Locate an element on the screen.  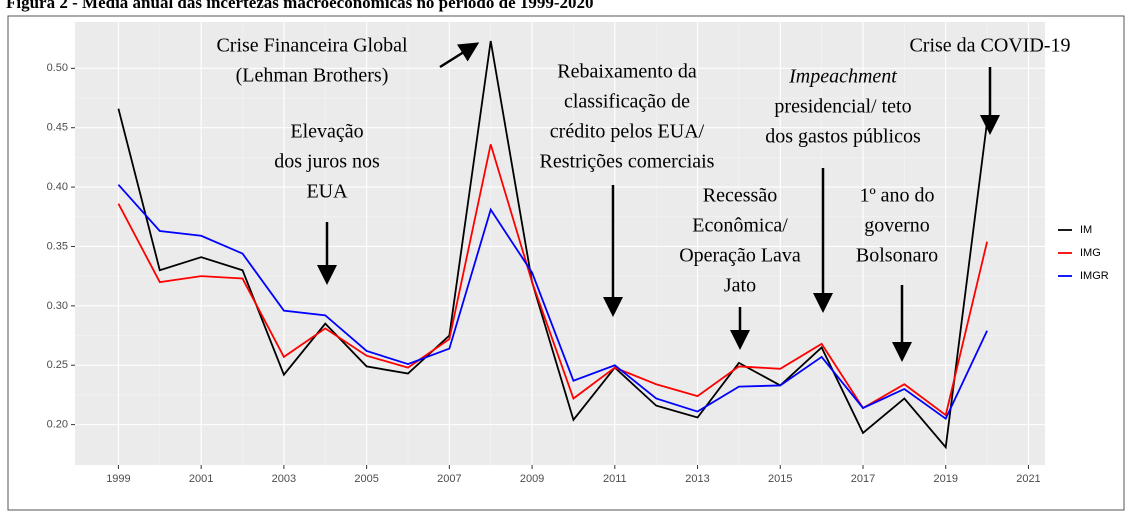
x-tick-label: 2007 is located at coordinates (449, 479).